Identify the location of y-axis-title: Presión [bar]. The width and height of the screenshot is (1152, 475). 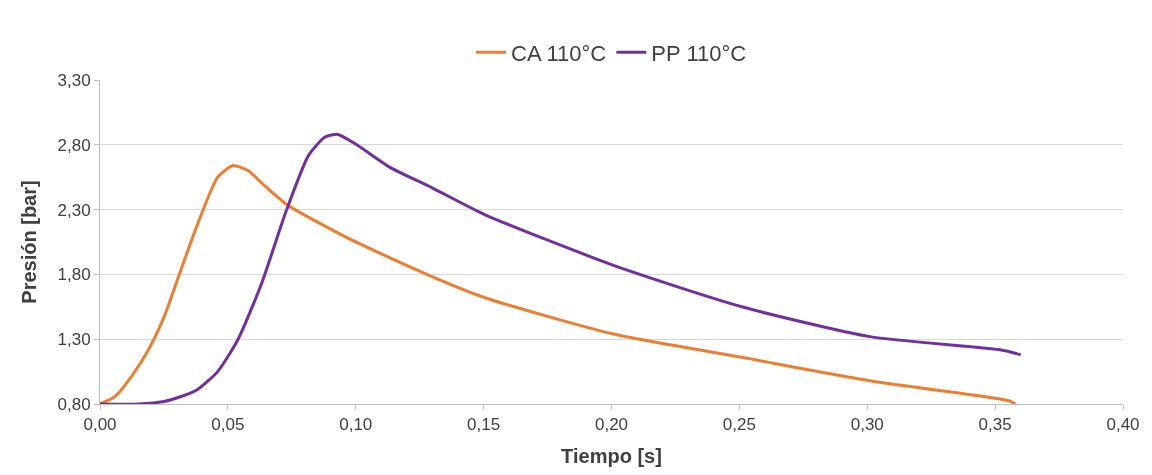
(29, 242).